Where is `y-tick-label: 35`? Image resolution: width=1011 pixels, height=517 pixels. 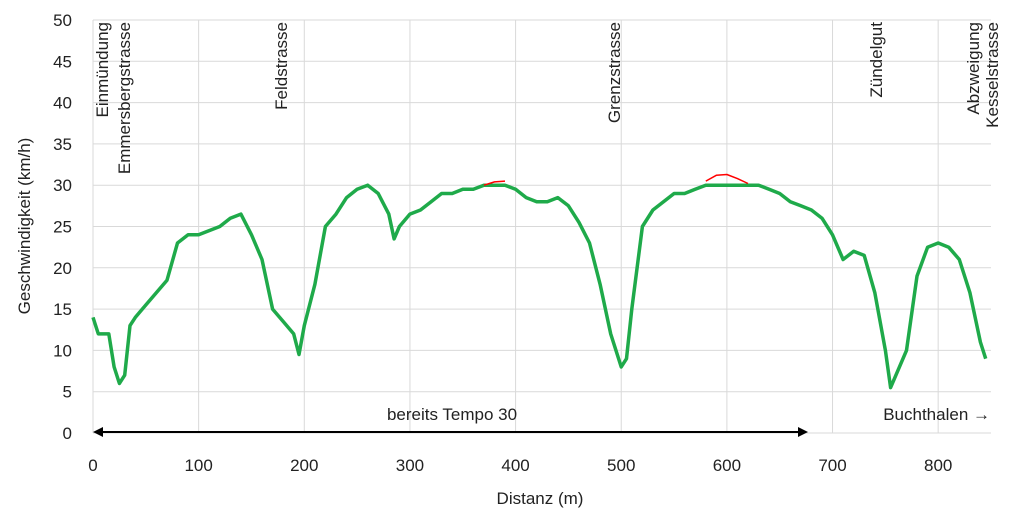
y-tick-label: 35 is located at coordinates (62, 144).